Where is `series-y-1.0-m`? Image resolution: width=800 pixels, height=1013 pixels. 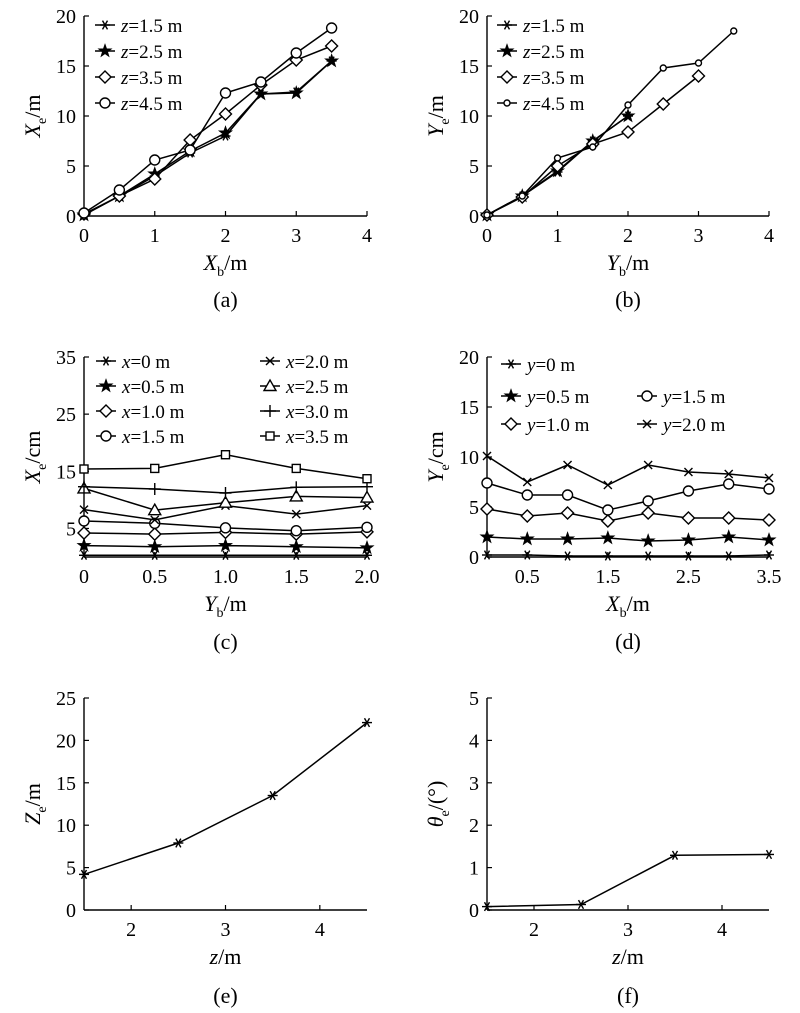 series-y-1.0-m is located at coordinates (628, 515).